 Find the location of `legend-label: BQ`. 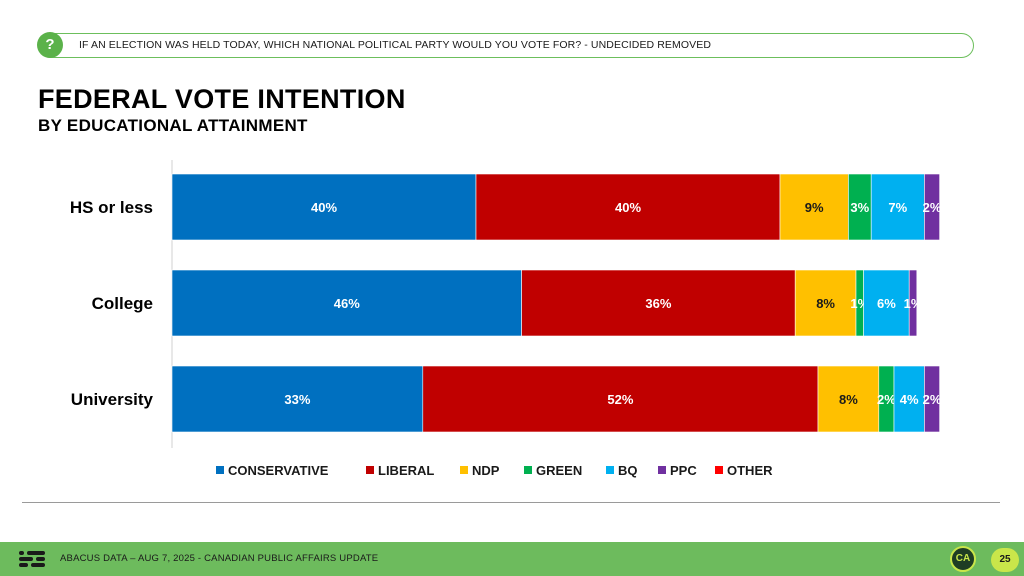

legend-label: BQ is located at coordinates (628, 470).